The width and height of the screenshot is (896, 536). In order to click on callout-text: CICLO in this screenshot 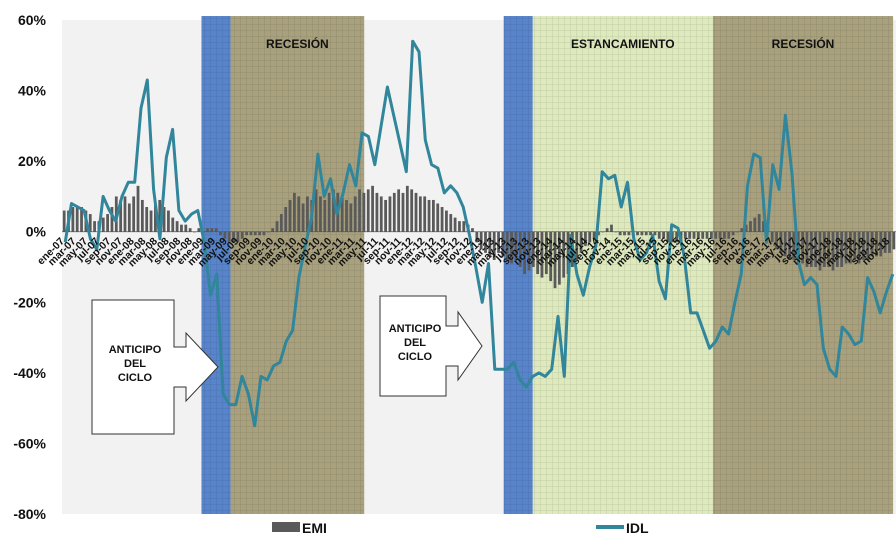, I will do `click(135, 378)`.